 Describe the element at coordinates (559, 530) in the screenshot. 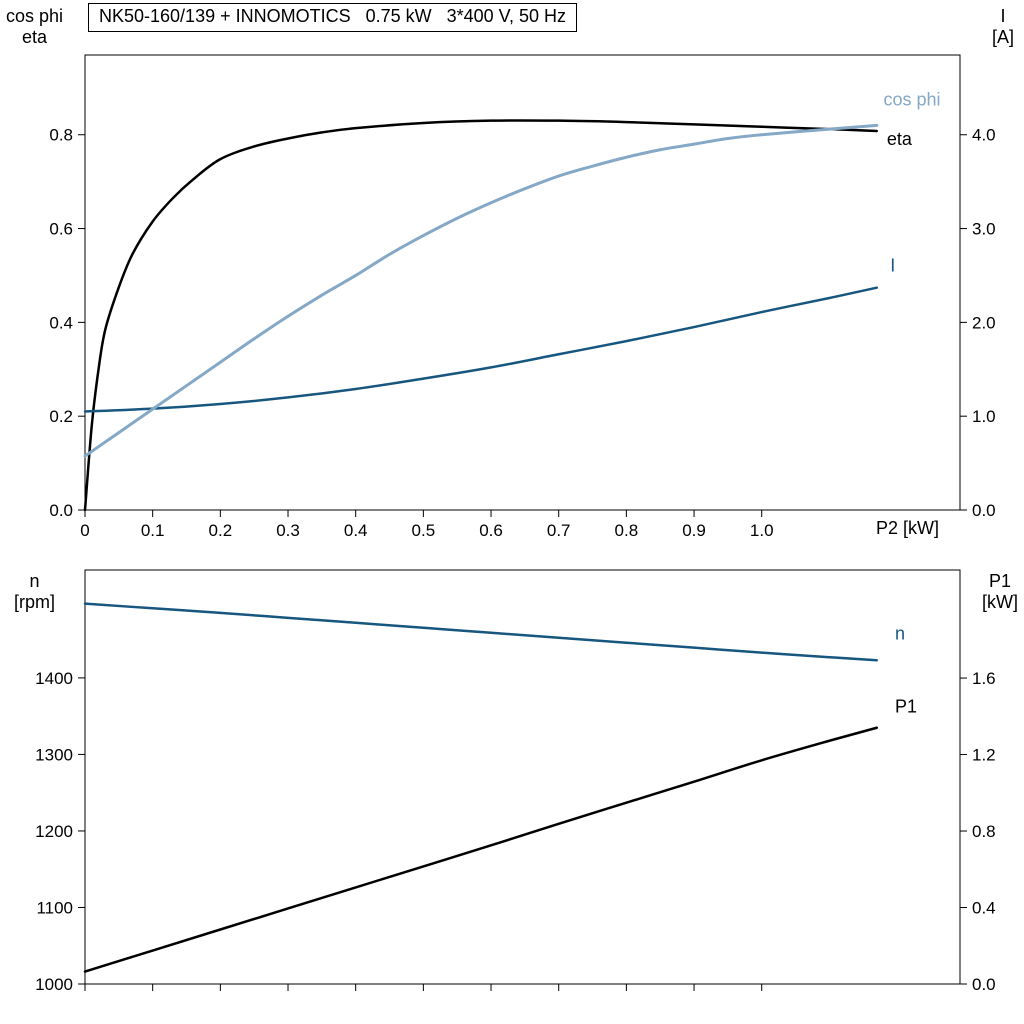

I see `x-tick-label: 0.7` at that location.